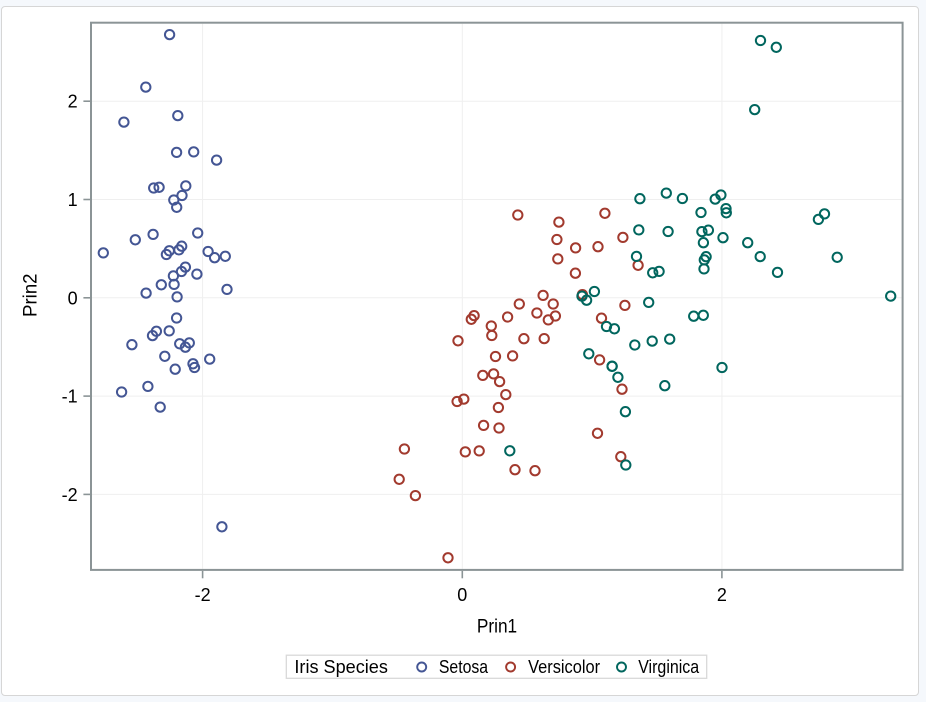 The width and height of the screenshot is (926, 702). What do you see at coordinates (30, 295) in the screenshot?
I see `svg-text: Prin2` at bounding box center [30, 295].